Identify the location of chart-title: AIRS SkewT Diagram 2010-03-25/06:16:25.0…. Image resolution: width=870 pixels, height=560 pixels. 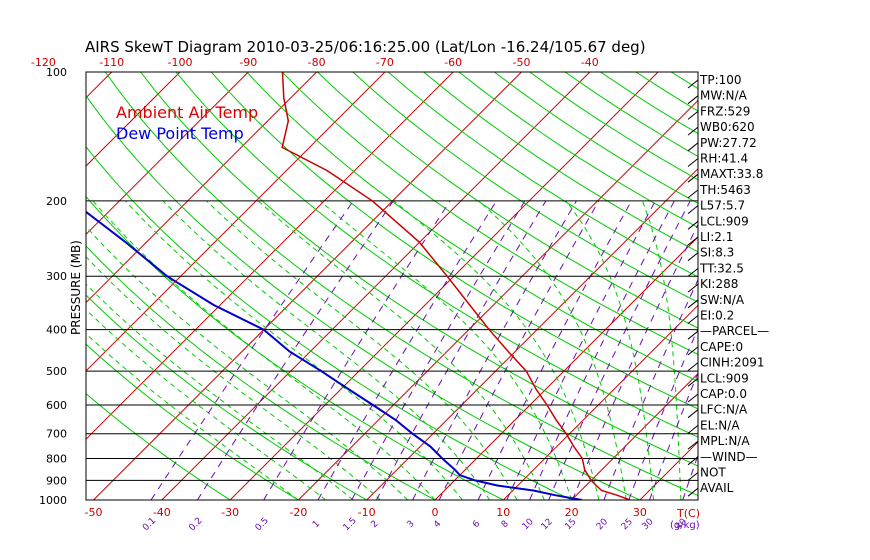
(365, 47).